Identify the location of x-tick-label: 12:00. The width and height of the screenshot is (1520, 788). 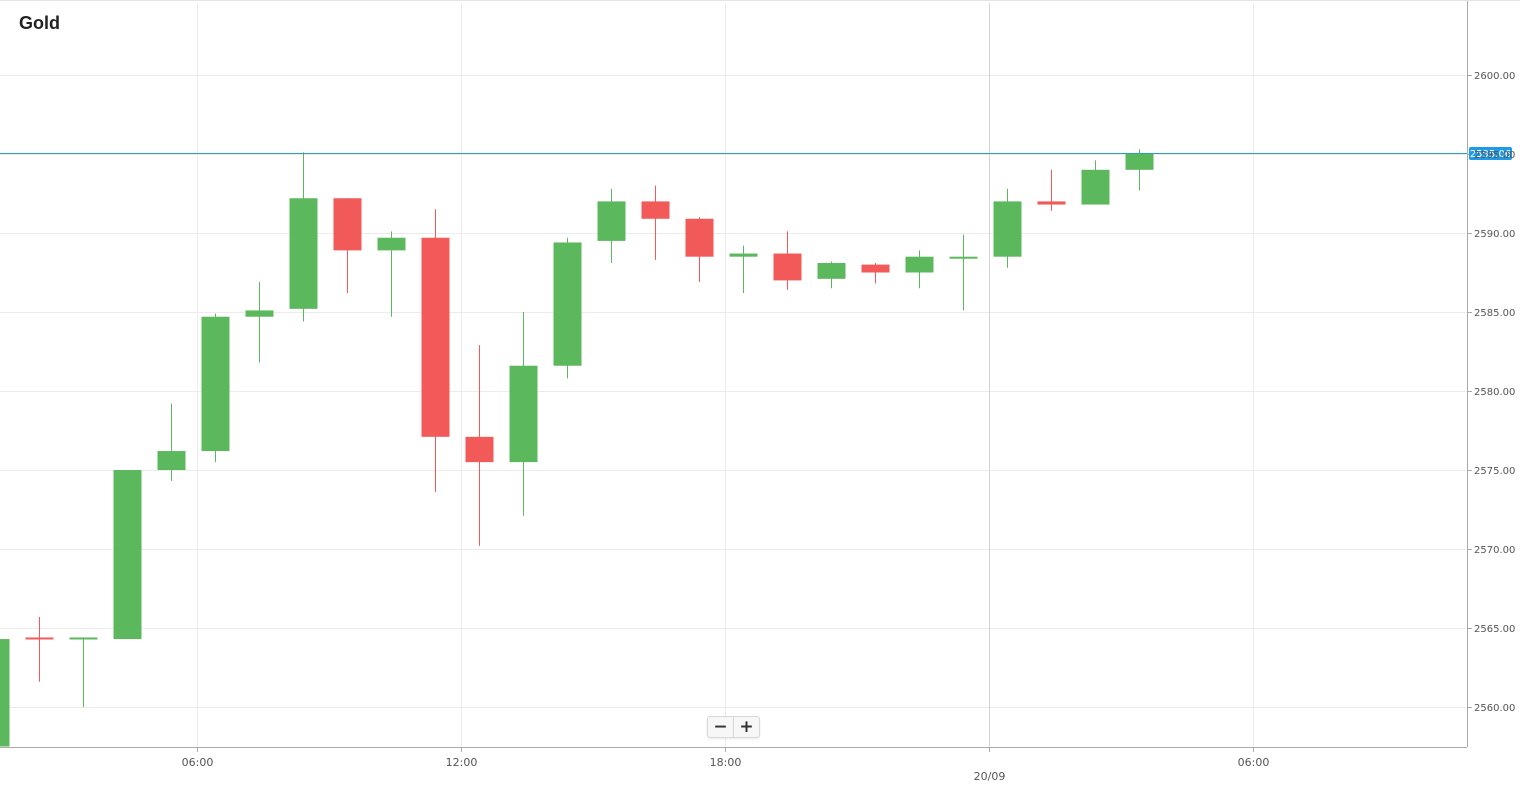
(462, 762).